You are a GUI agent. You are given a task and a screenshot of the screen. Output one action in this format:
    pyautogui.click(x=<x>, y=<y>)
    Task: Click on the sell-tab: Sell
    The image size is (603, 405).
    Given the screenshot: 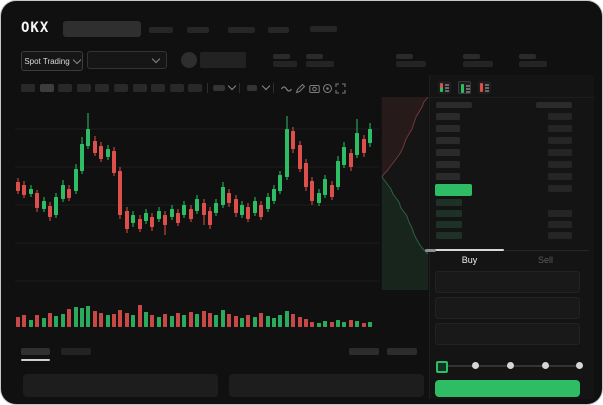 What is the action you would take?
    pyautogui.click(x=545, y=260)
    